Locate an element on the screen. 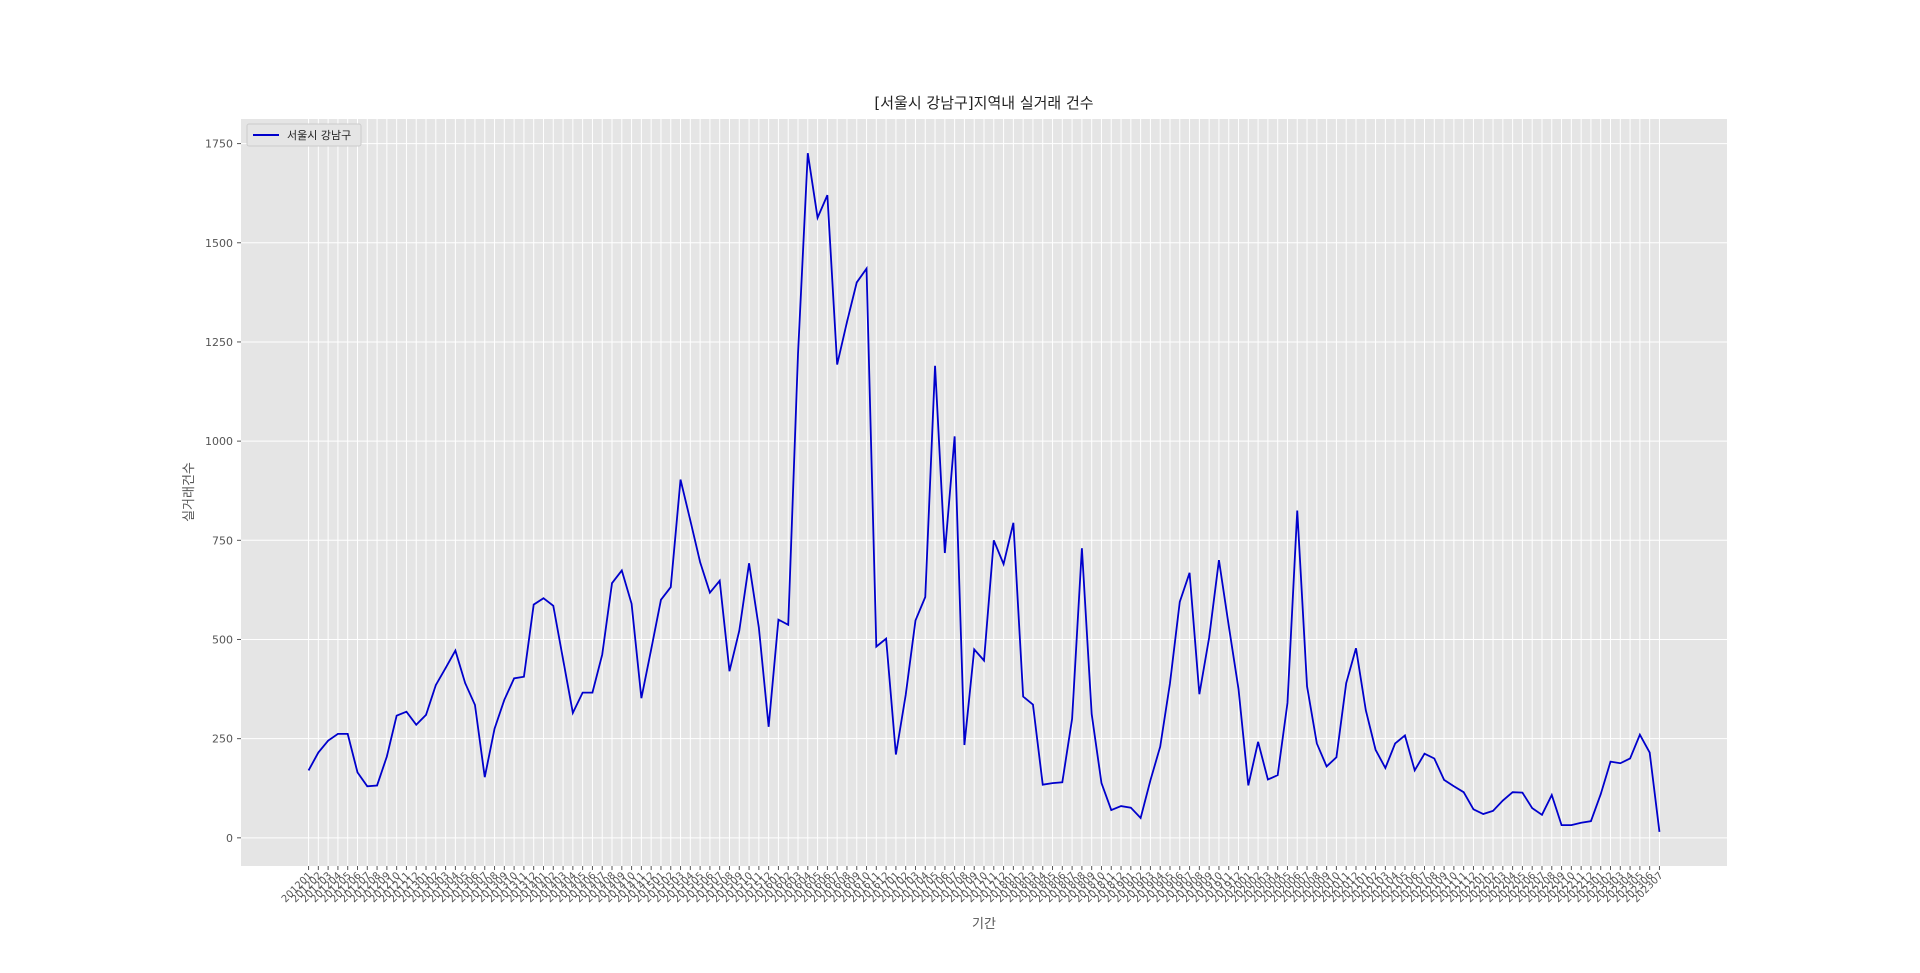  chart-title: [서울시 강남구]지역내 실거래 건수 is located at coordinates (983, 103).